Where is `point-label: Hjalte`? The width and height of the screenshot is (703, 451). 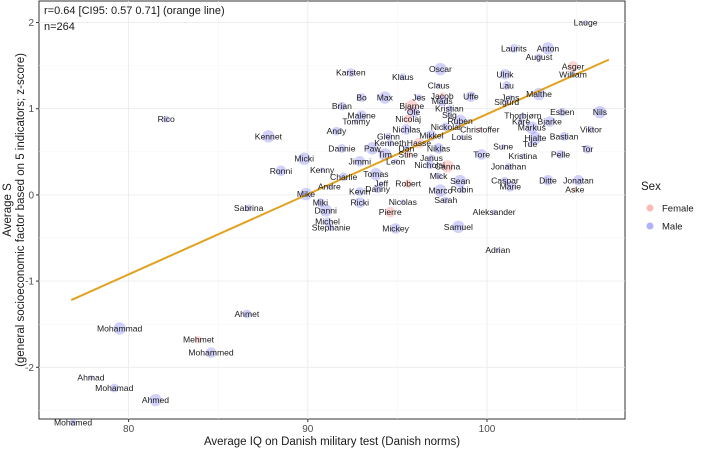
point-label: Hjalte is located at coordinates (535, 138).